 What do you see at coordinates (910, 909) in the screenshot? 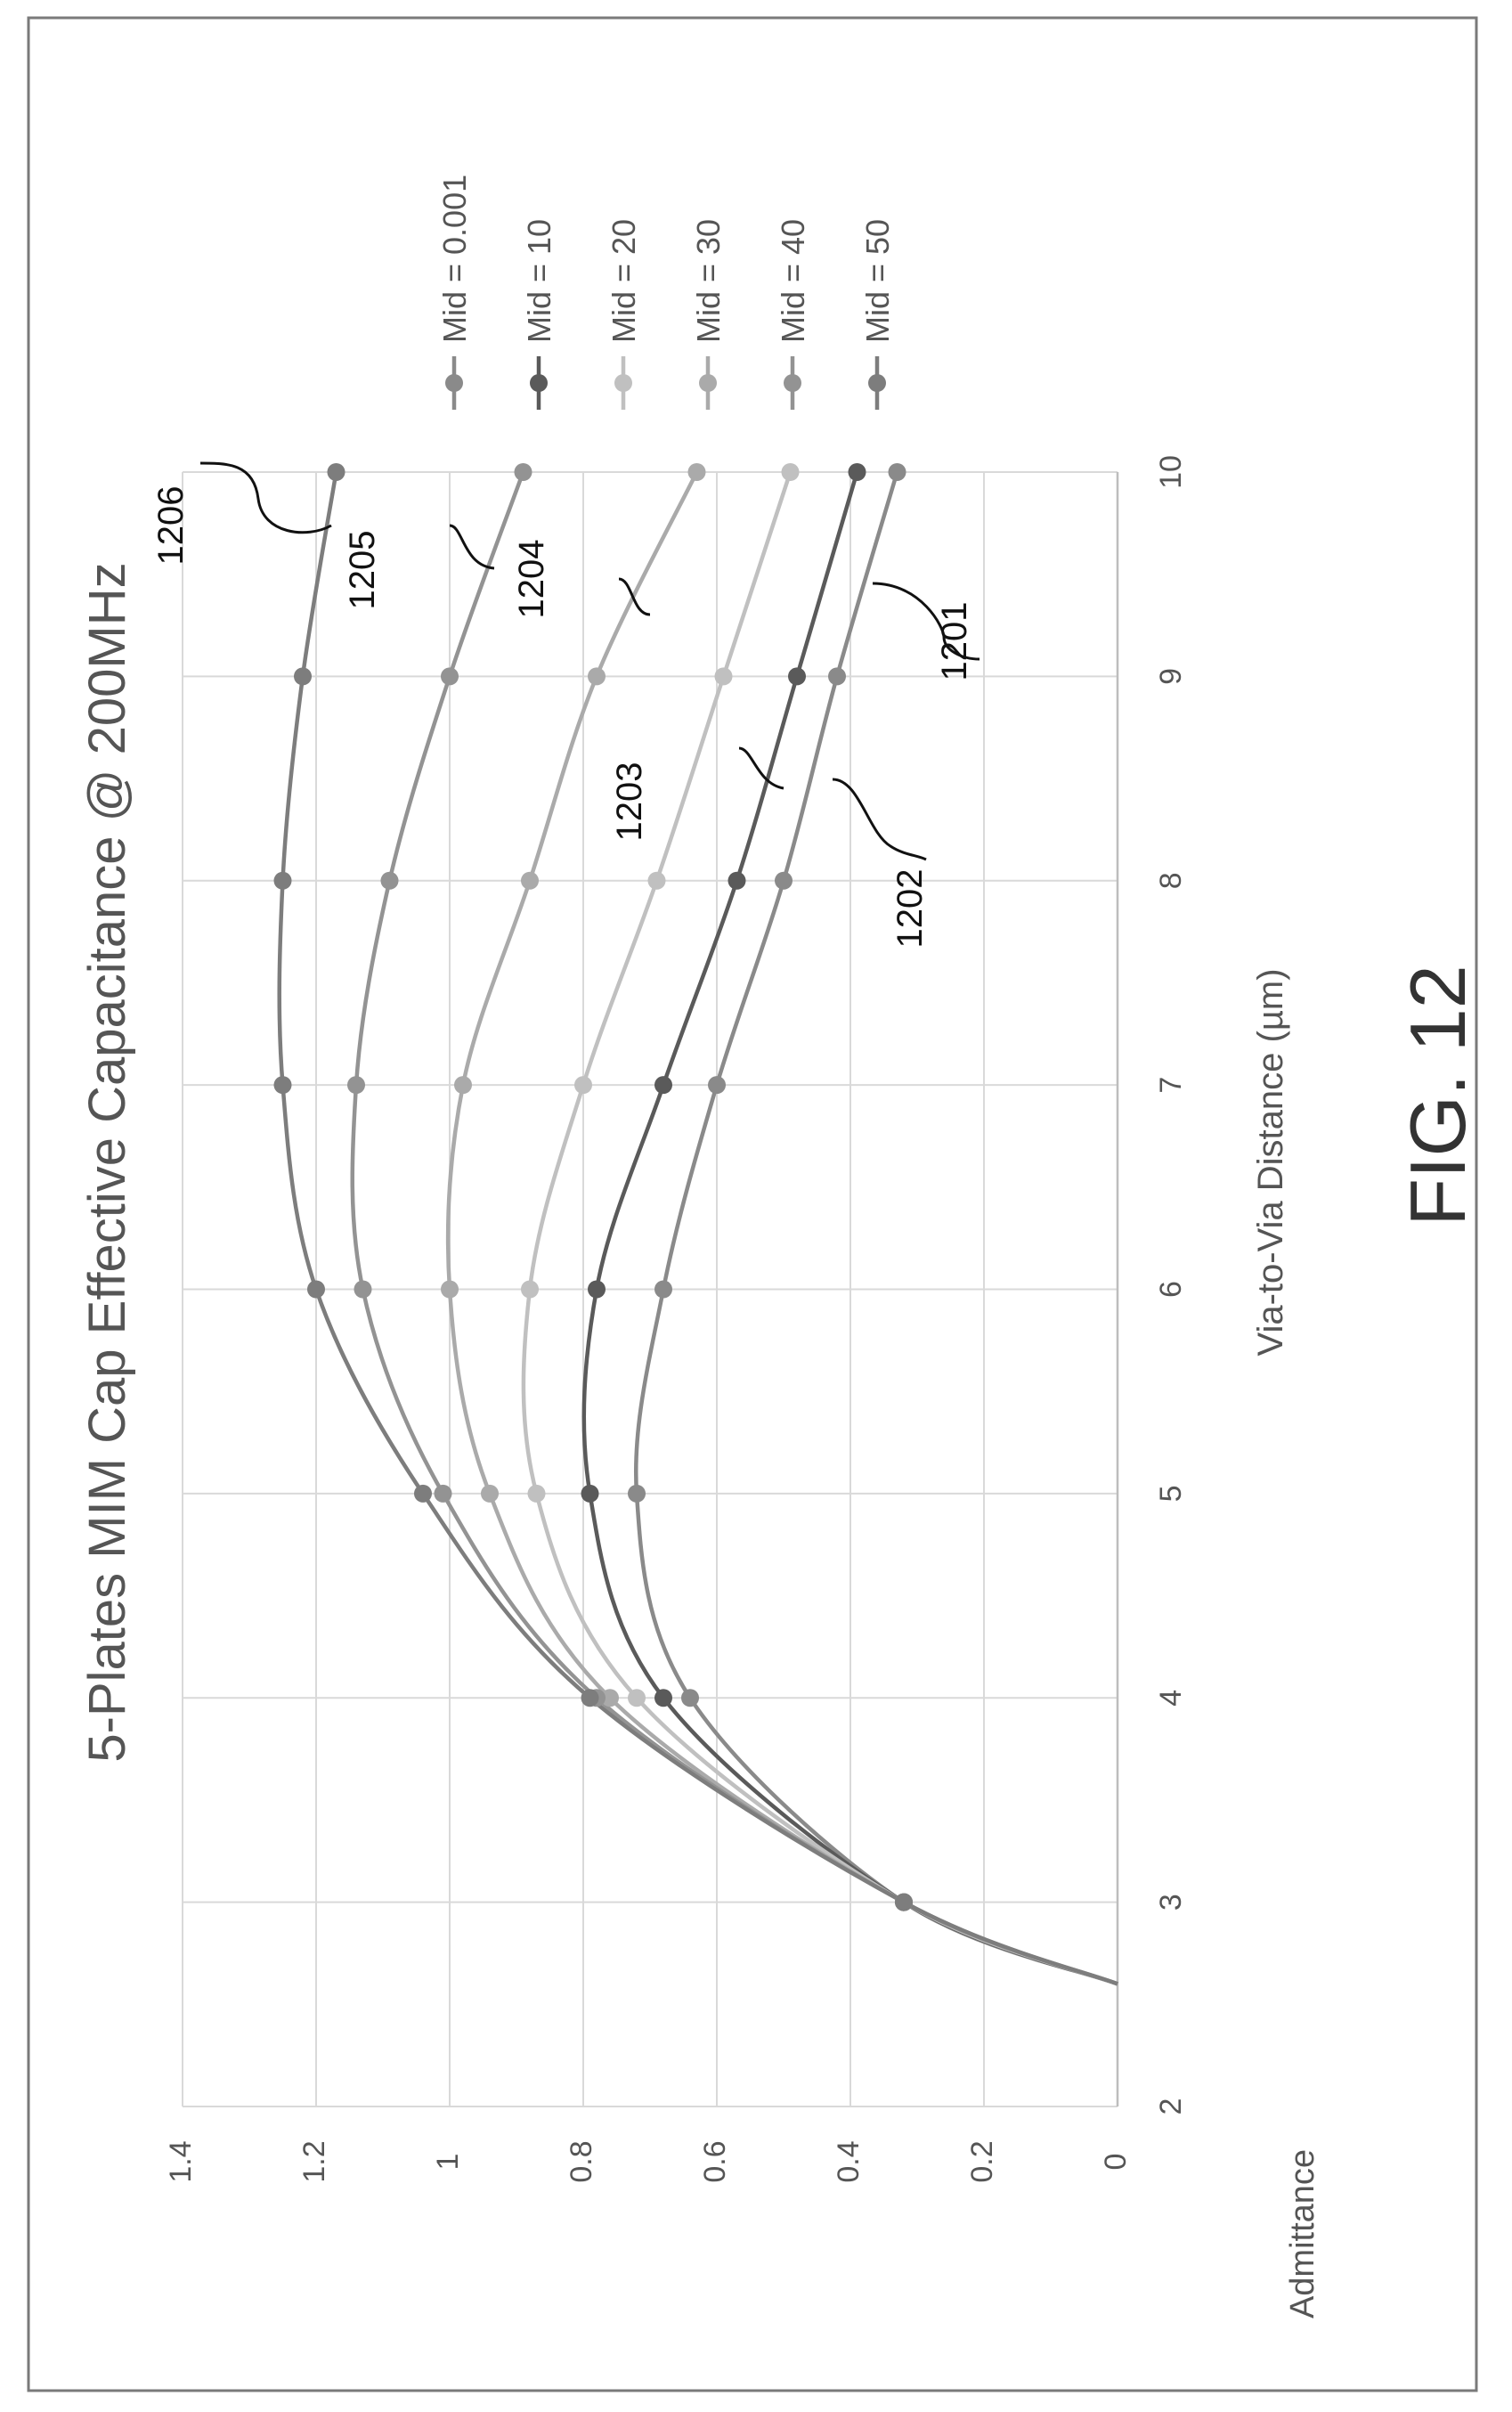
I see `reference-label: 1202` at bounding box center [910, 909].